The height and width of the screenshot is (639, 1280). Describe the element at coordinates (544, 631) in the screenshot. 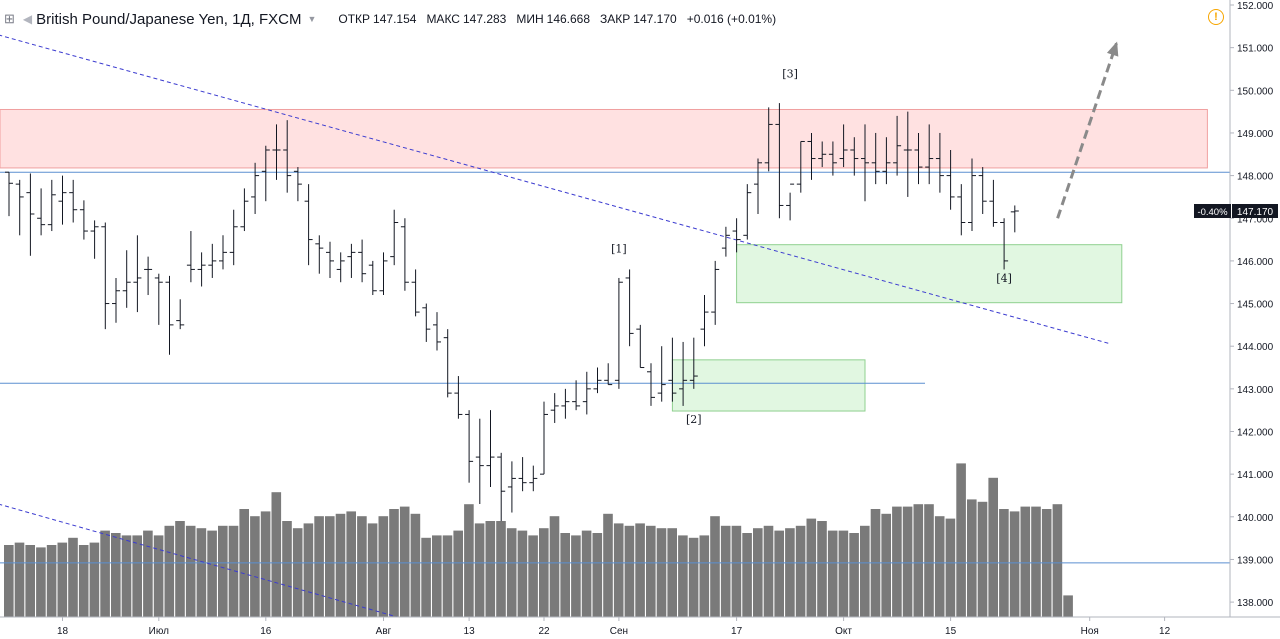

I see `time-tick-label: 22` at that location.